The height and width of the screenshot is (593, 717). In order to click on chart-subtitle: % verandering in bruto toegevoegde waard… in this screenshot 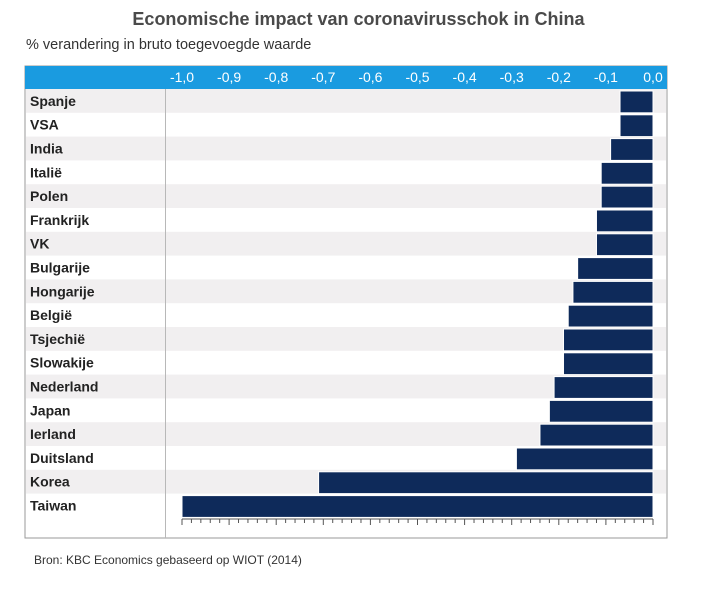, I will do `click(169, 45)`.